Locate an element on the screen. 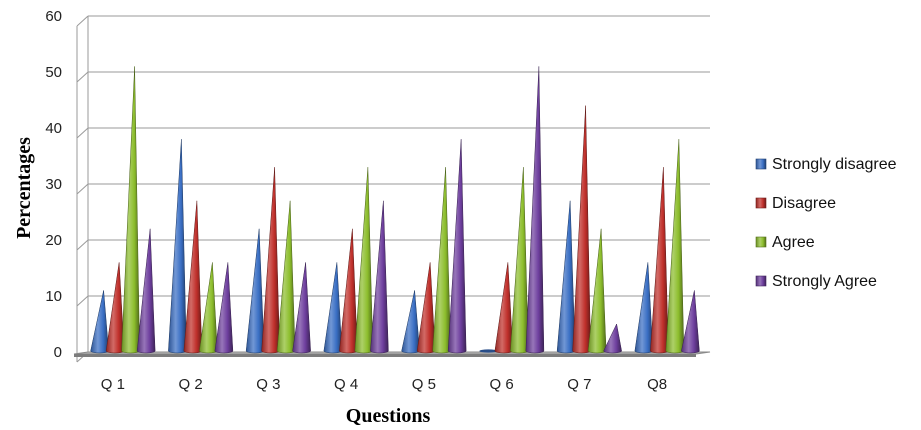 Image resolution: width=921 pixels, height=430 pixels. y-tick-label: 60 is located at coordinates (53, 16).